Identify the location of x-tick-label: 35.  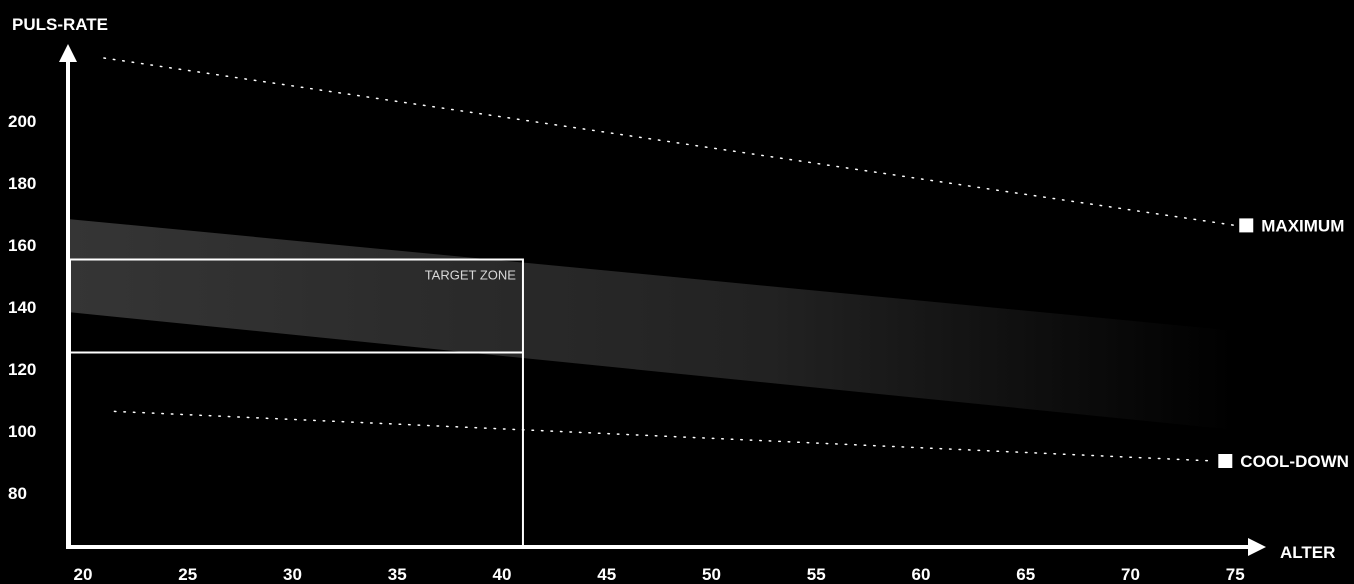
(397, 574).